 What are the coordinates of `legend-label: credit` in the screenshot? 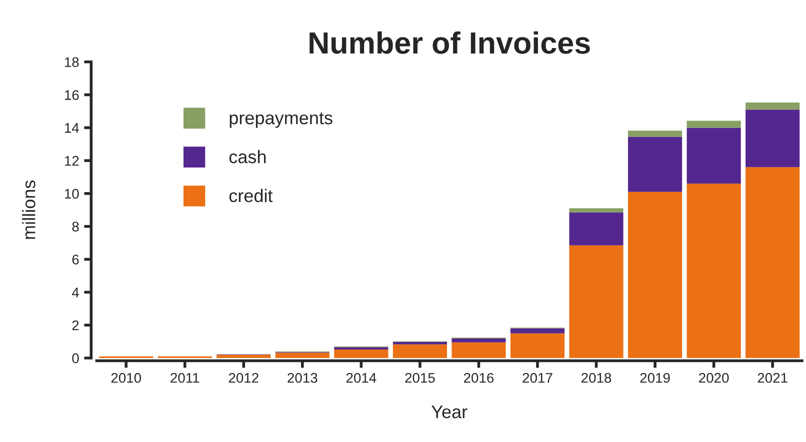 It's located at (251, 195).